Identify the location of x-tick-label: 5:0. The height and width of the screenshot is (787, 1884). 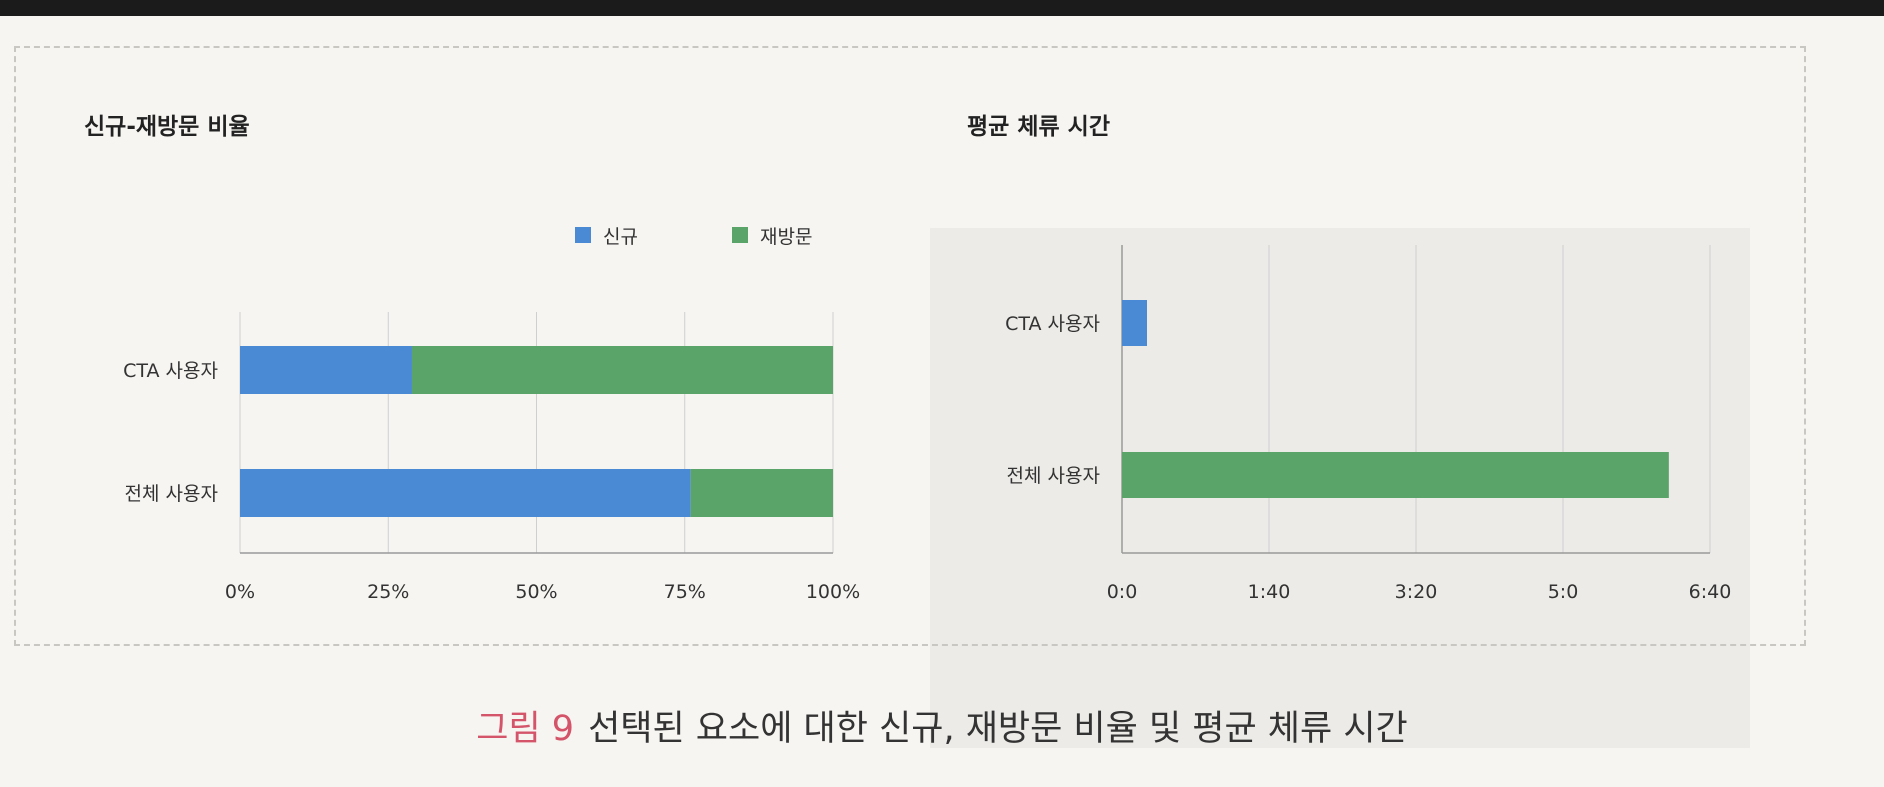
(1563, 592).